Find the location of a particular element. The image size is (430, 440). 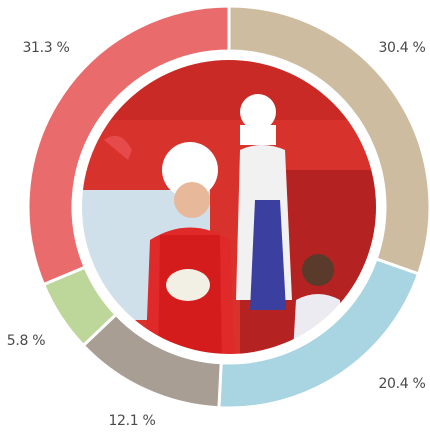

value-label: 31.3 % is located at coordinates (45, 48).